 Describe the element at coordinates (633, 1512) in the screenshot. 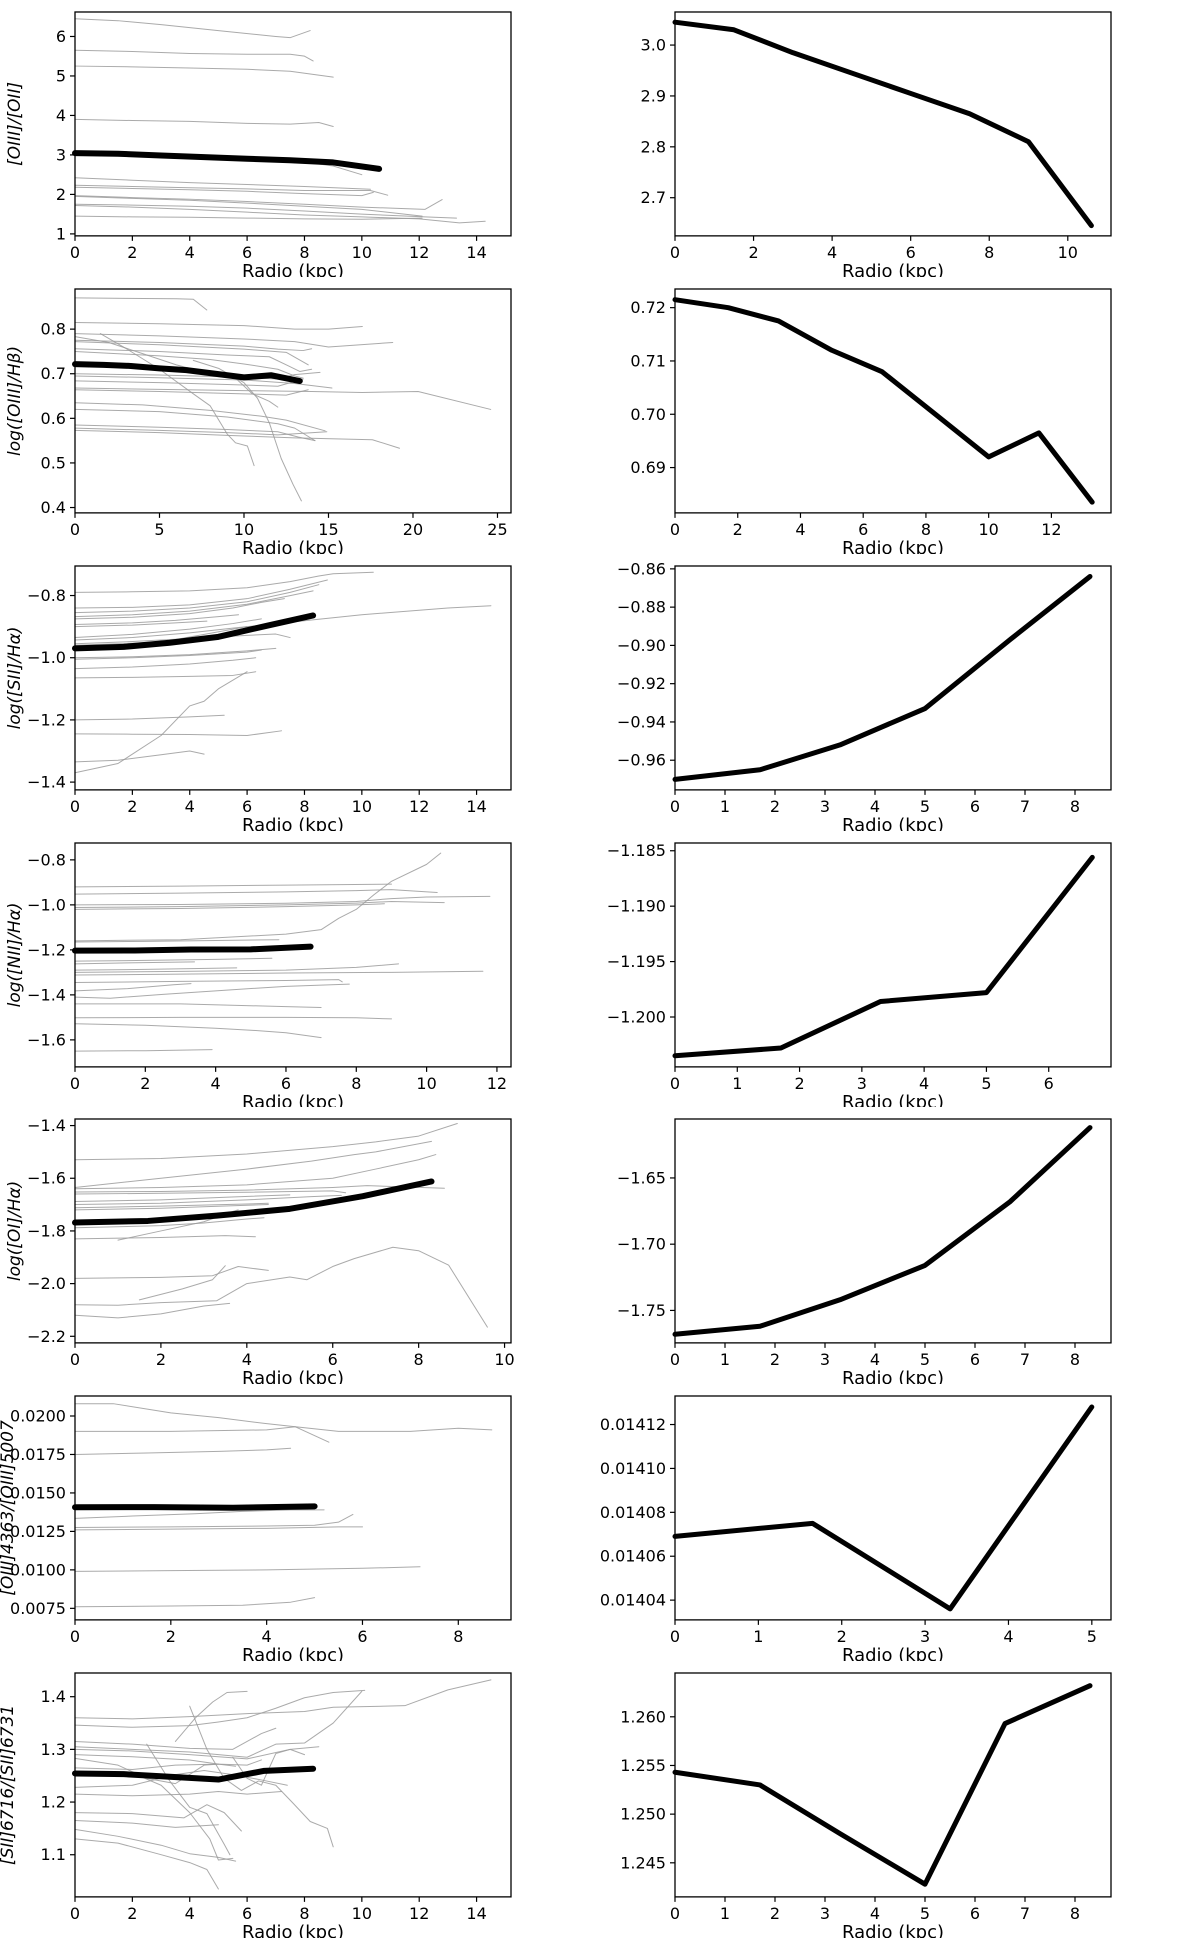

I see `y-tick-label: 0.01408` at that location.